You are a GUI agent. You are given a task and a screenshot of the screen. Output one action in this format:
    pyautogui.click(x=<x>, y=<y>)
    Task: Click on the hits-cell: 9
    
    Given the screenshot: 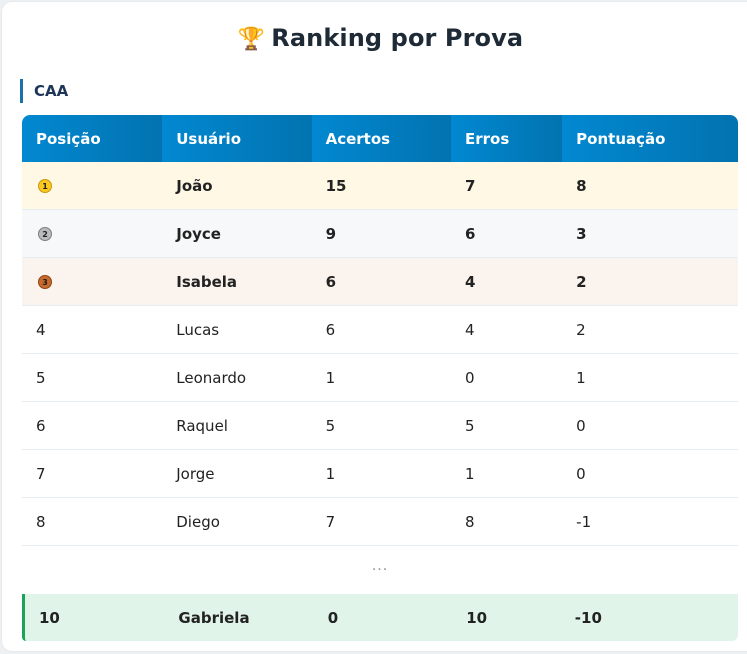 What is the action you would take?
    pyautogui.click(x=381, y=234)
    